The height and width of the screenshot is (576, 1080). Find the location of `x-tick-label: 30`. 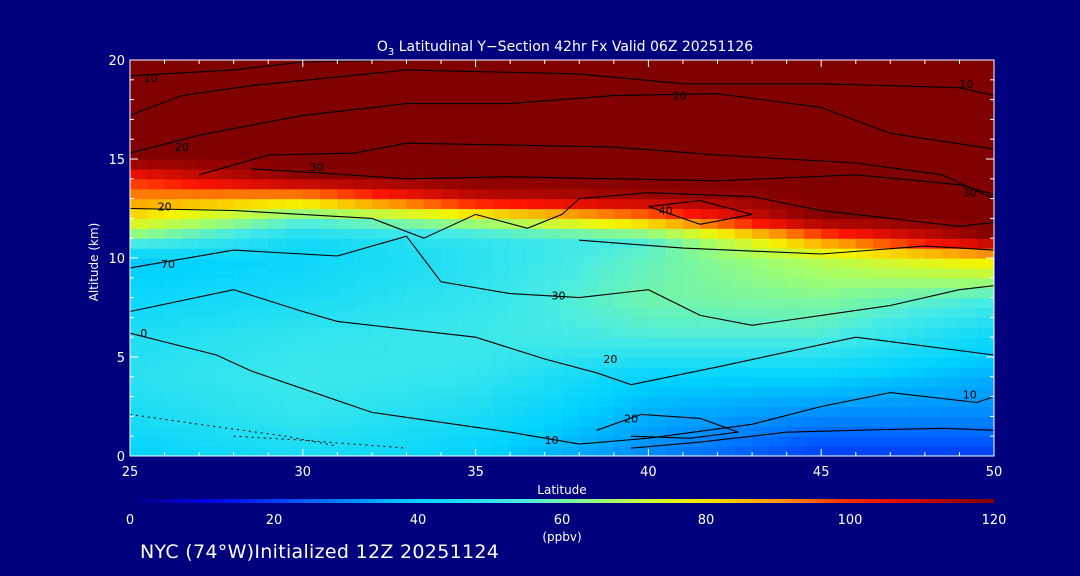

x-tick-label: 30 is located at coordinates (303, 472).